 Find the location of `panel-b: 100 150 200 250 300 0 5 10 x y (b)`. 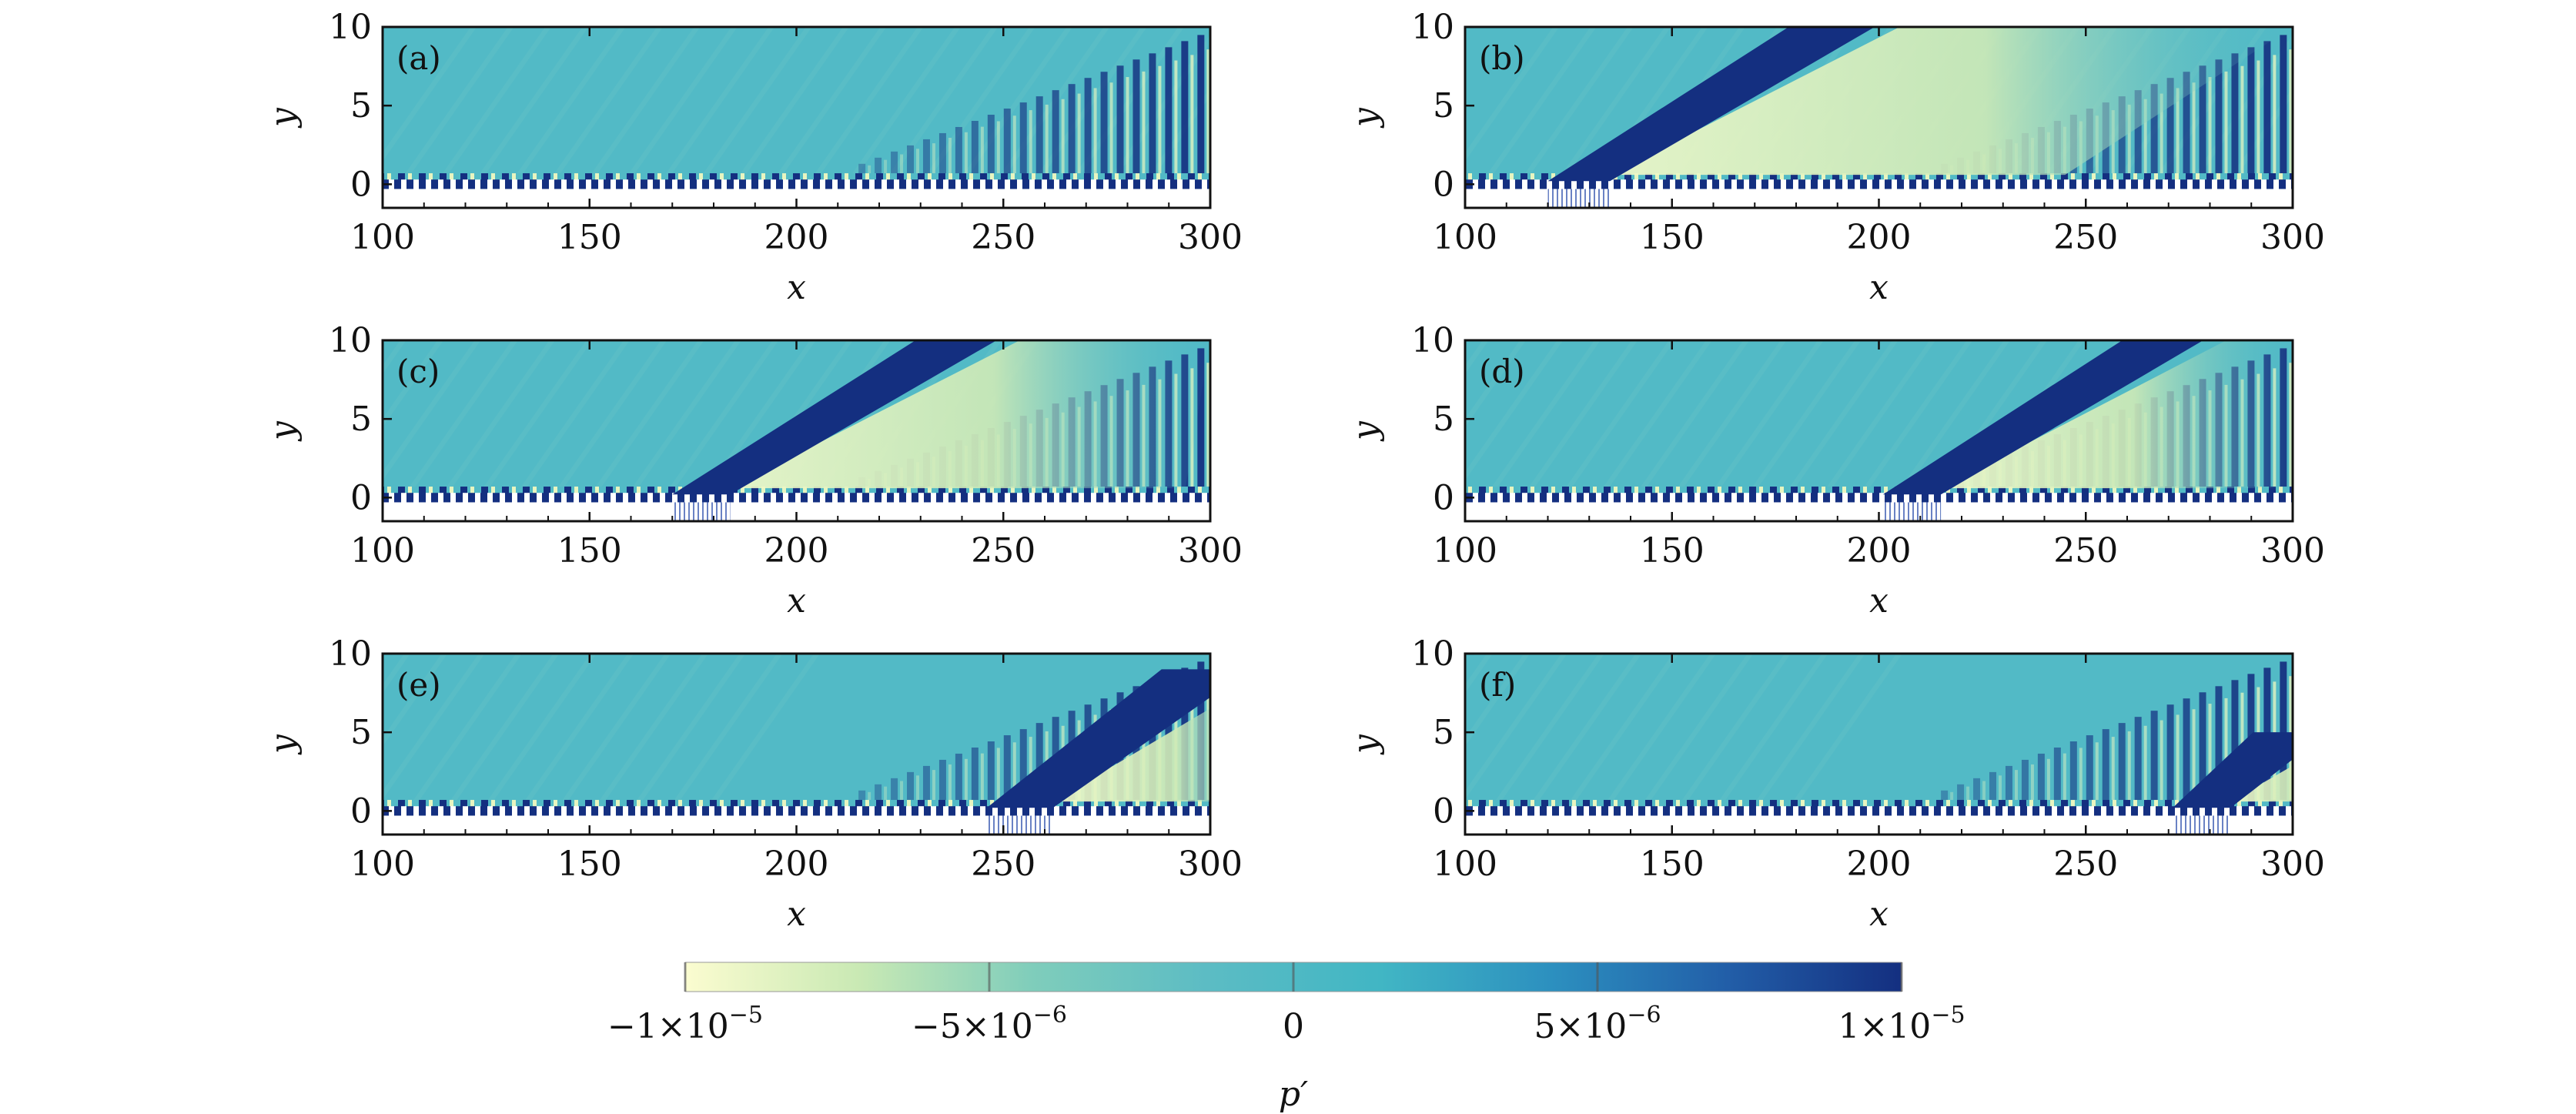

panel-b: 100 150 200 250 300 0 5 10 x y (b) is located at coordinates (1836, 157).